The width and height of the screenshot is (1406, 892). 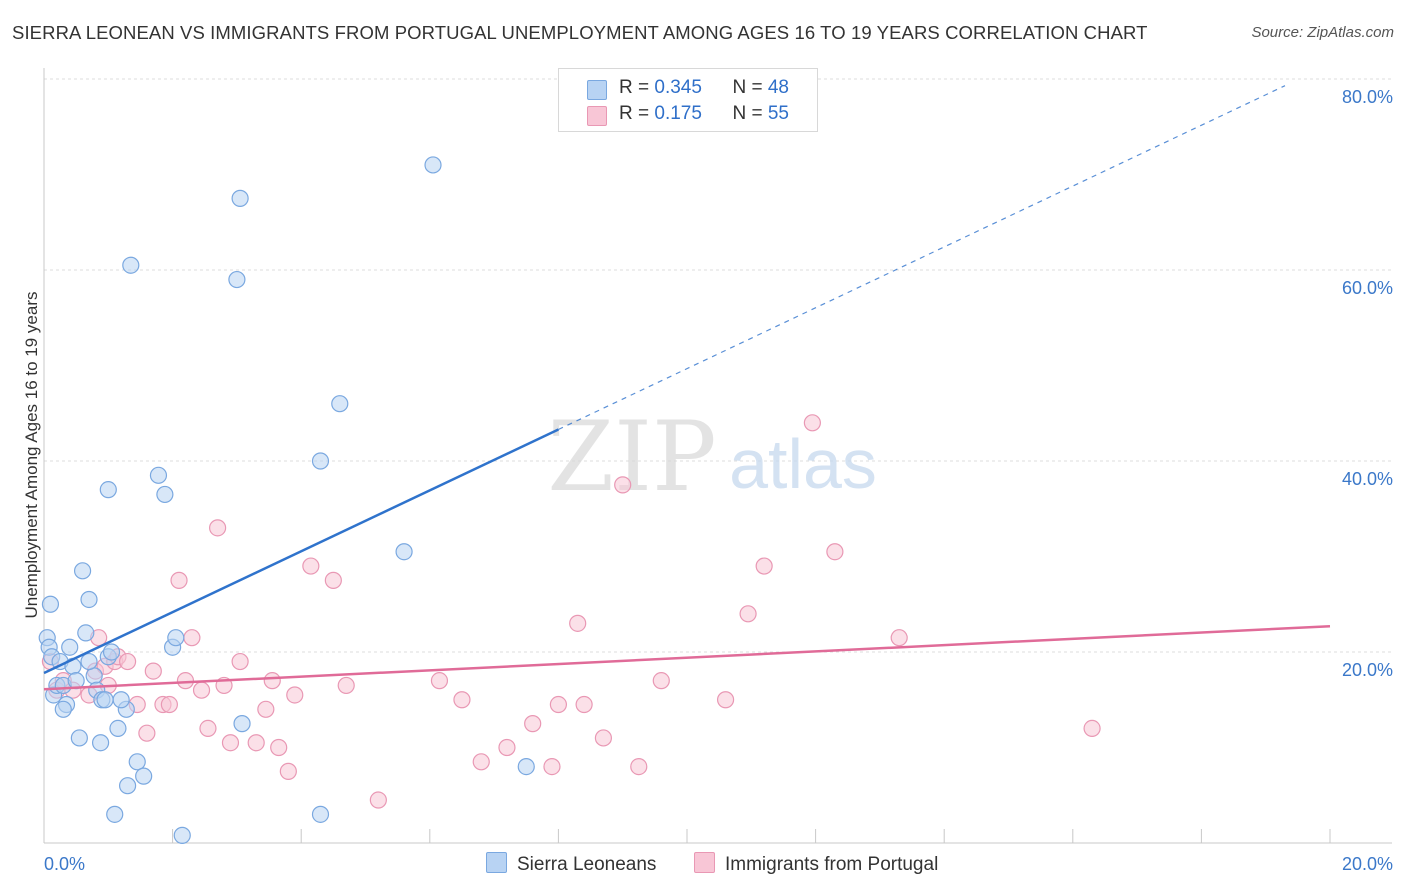 I want to click on watermark-atlas: atlas, so click(x=803, y=464).